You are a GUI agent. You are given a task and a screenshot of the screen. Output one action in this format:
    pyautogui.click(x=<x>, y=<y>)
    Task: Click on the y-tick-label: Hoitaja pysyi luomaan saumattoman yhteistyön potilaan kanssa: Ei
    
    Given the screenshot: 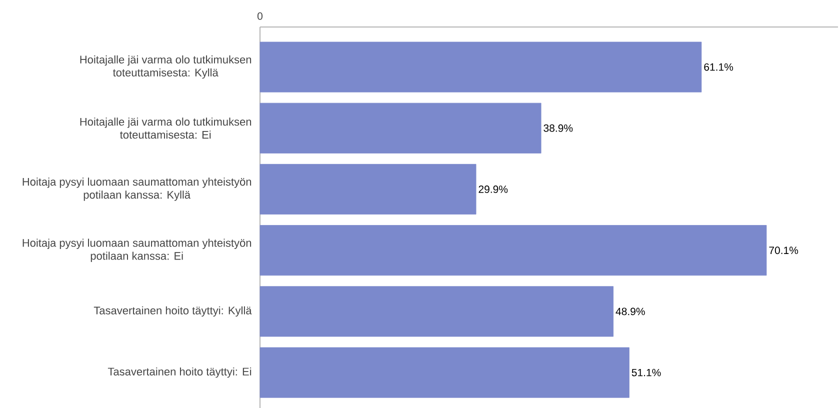 What is the action you would take?
    pyautogui.click(x=137, y=250)
    